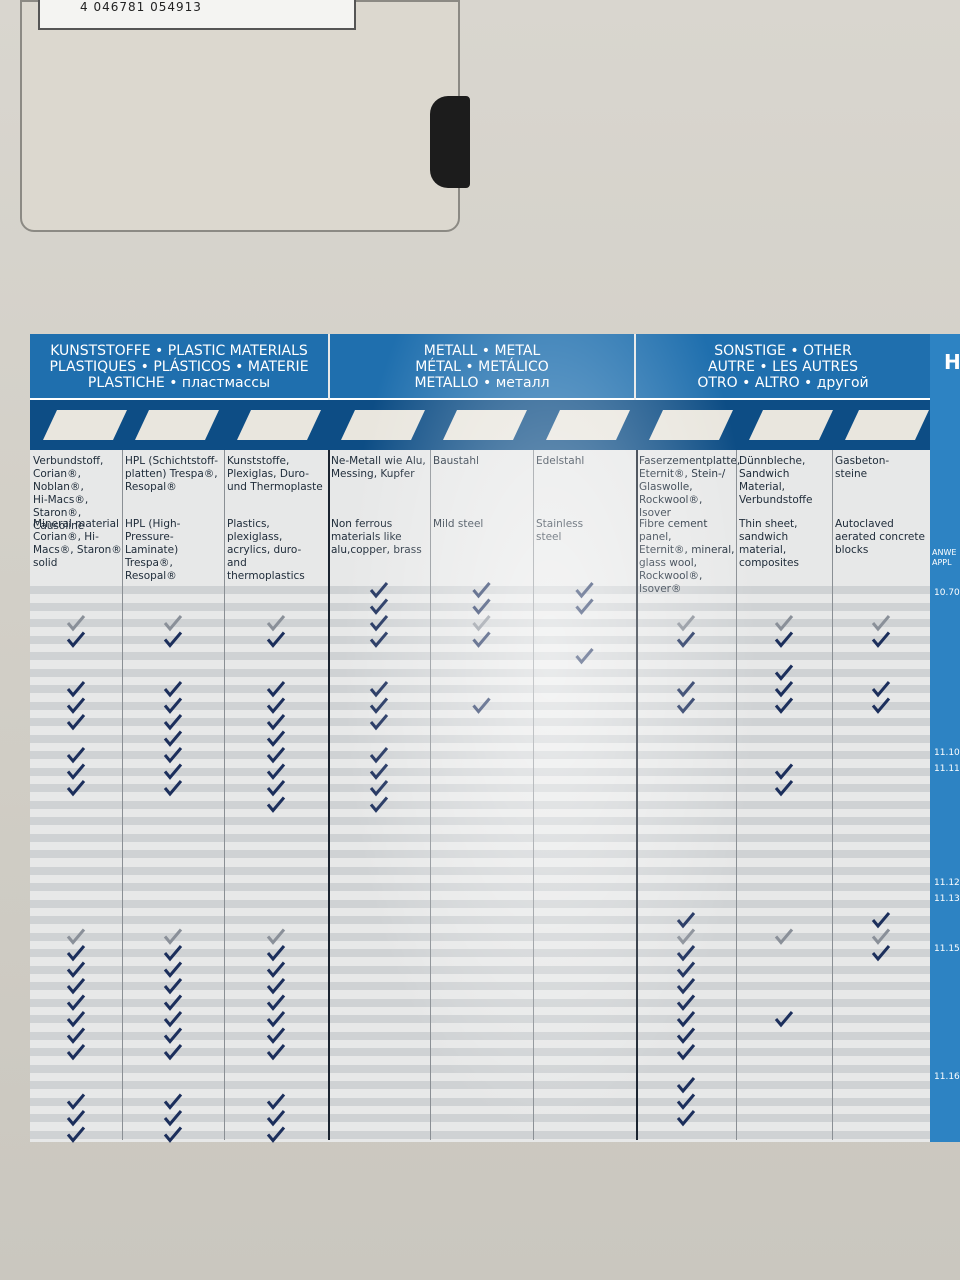 The height and width of the screenshot is (1280, 960). I want to click on hang-hole, so click(450, 142).